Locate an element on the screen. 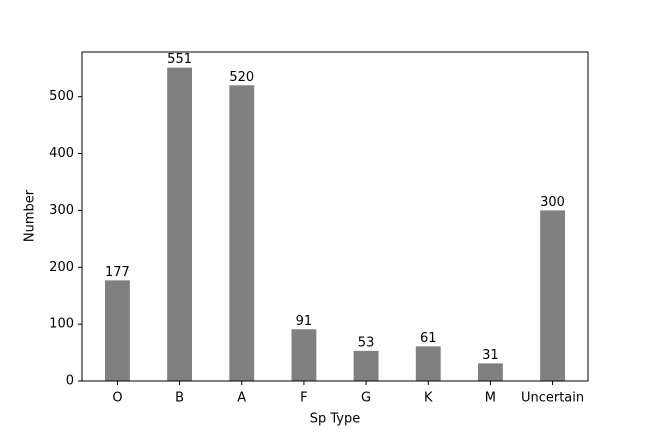 The height and width of the screenshot is (436, 654). x-tick-label: O is located at coordinates (117, 398).